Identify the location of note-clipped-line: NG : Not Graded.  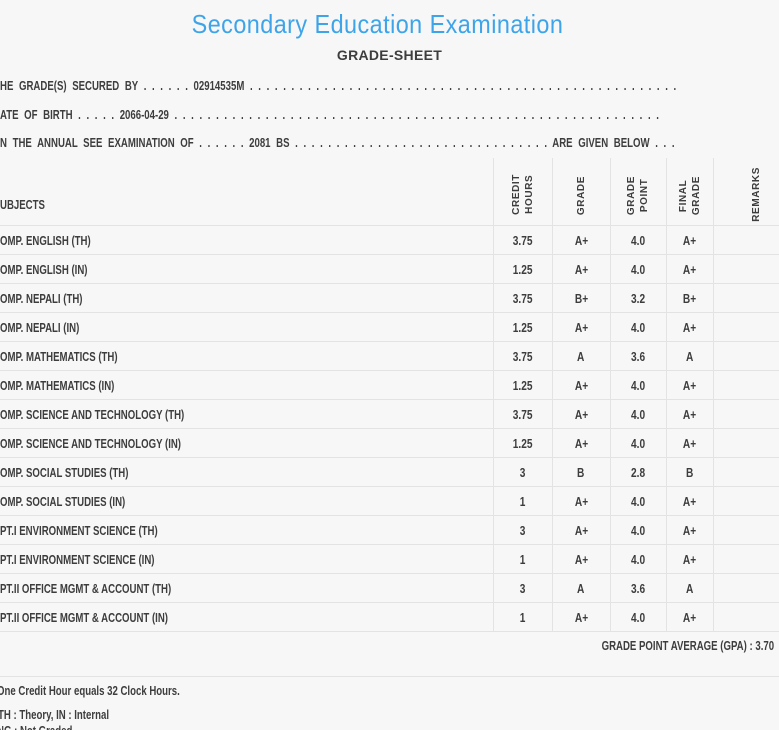
(49, 726).